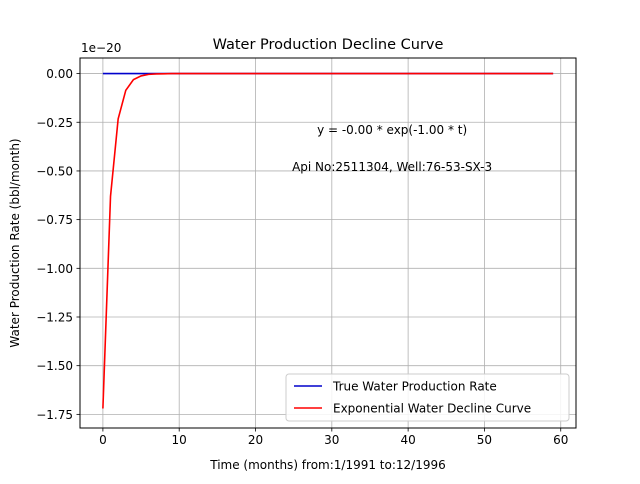 This screenshot has width=640, height=484. I want to click on x-tick-label: 40, so click(407, 440).